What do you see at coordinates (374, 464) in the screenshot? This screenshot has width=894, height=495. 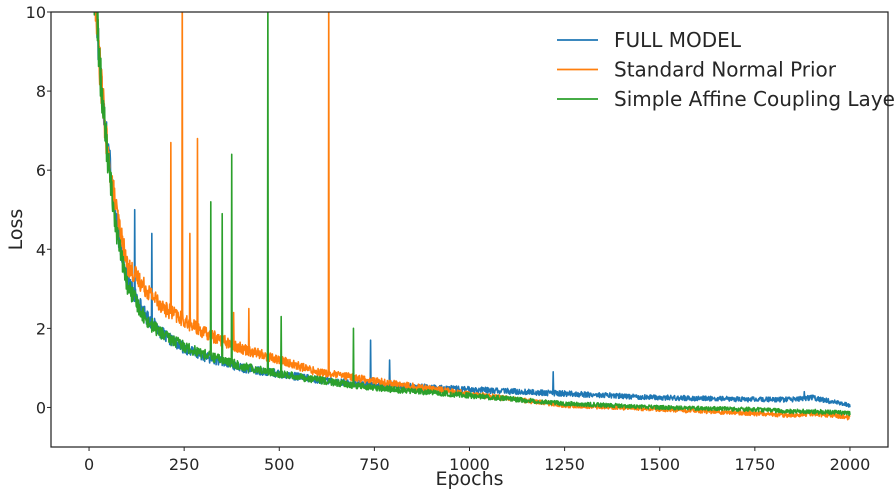 I see `x-tick-label: 750` at bounding box center [374, 464].